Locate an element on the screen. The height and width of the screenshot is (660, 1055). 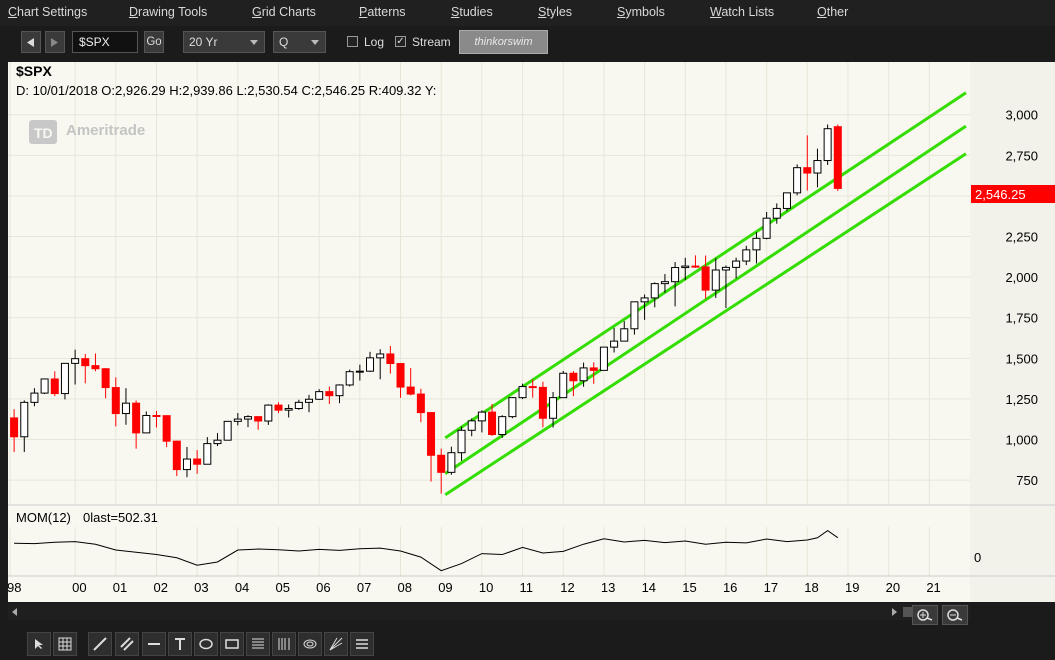
menu-grid-charts: Grid Charts is located at coordinates (284, 12).